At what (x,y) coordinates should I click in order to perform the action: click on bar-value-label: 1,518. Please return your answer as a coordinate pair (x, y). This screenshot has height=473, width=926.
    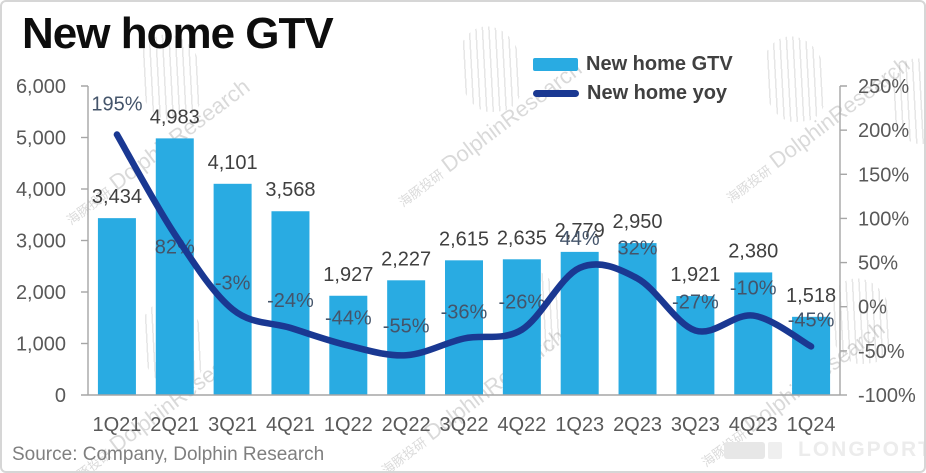
    Looking at the image, I should click on (811, 296).